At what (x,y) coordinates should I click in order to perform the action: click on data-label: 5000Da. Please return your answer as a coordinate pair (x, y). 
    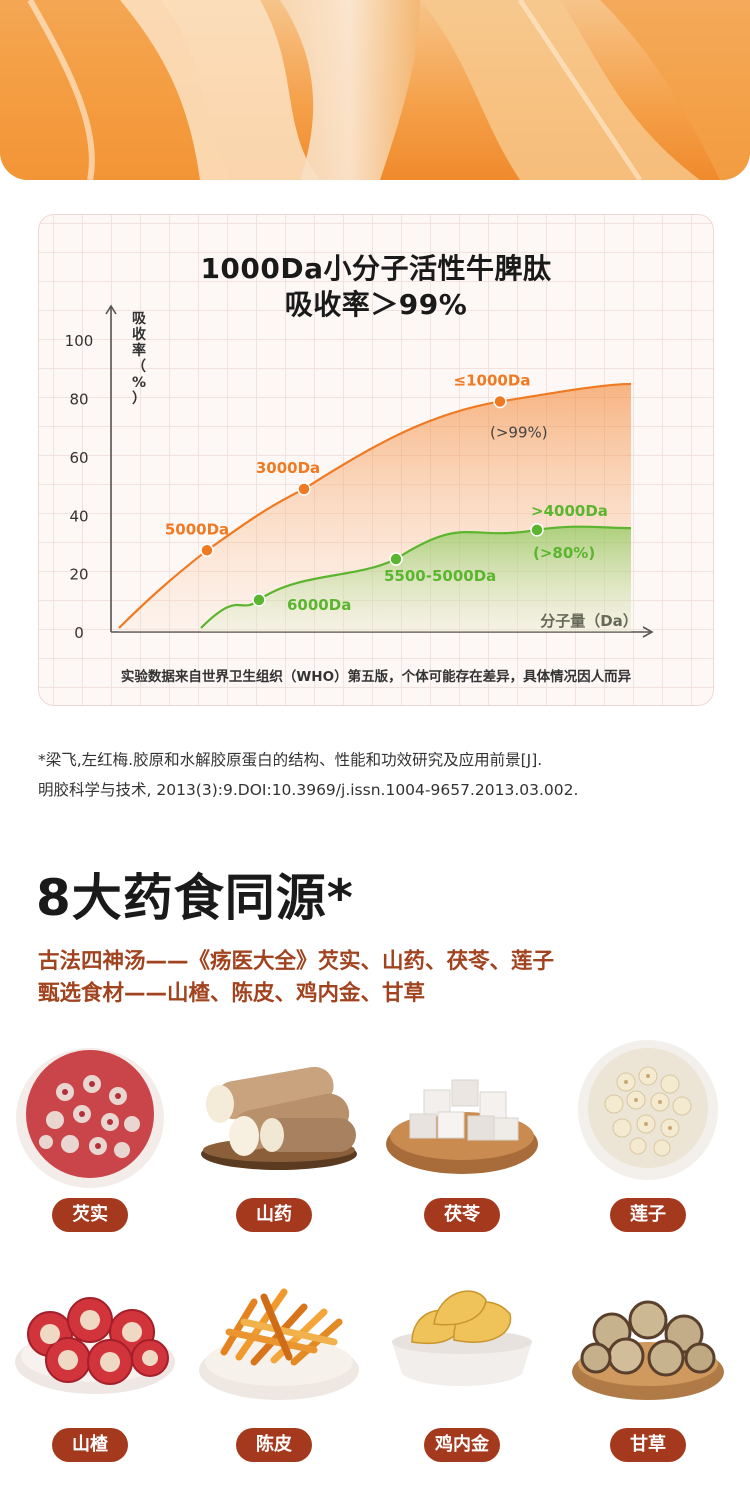
    Looking at the image, I should click on (197, 529).